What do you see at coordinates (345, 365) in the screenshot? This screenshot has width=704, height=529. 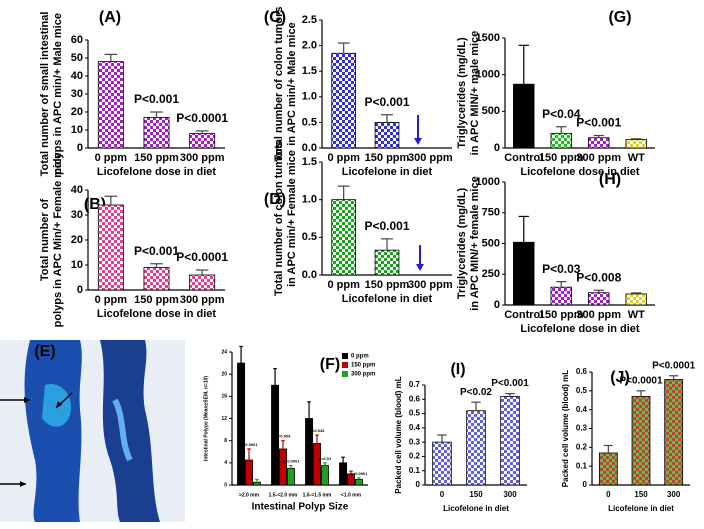 I see `legend-swatch` at bounding box center [345, 365].